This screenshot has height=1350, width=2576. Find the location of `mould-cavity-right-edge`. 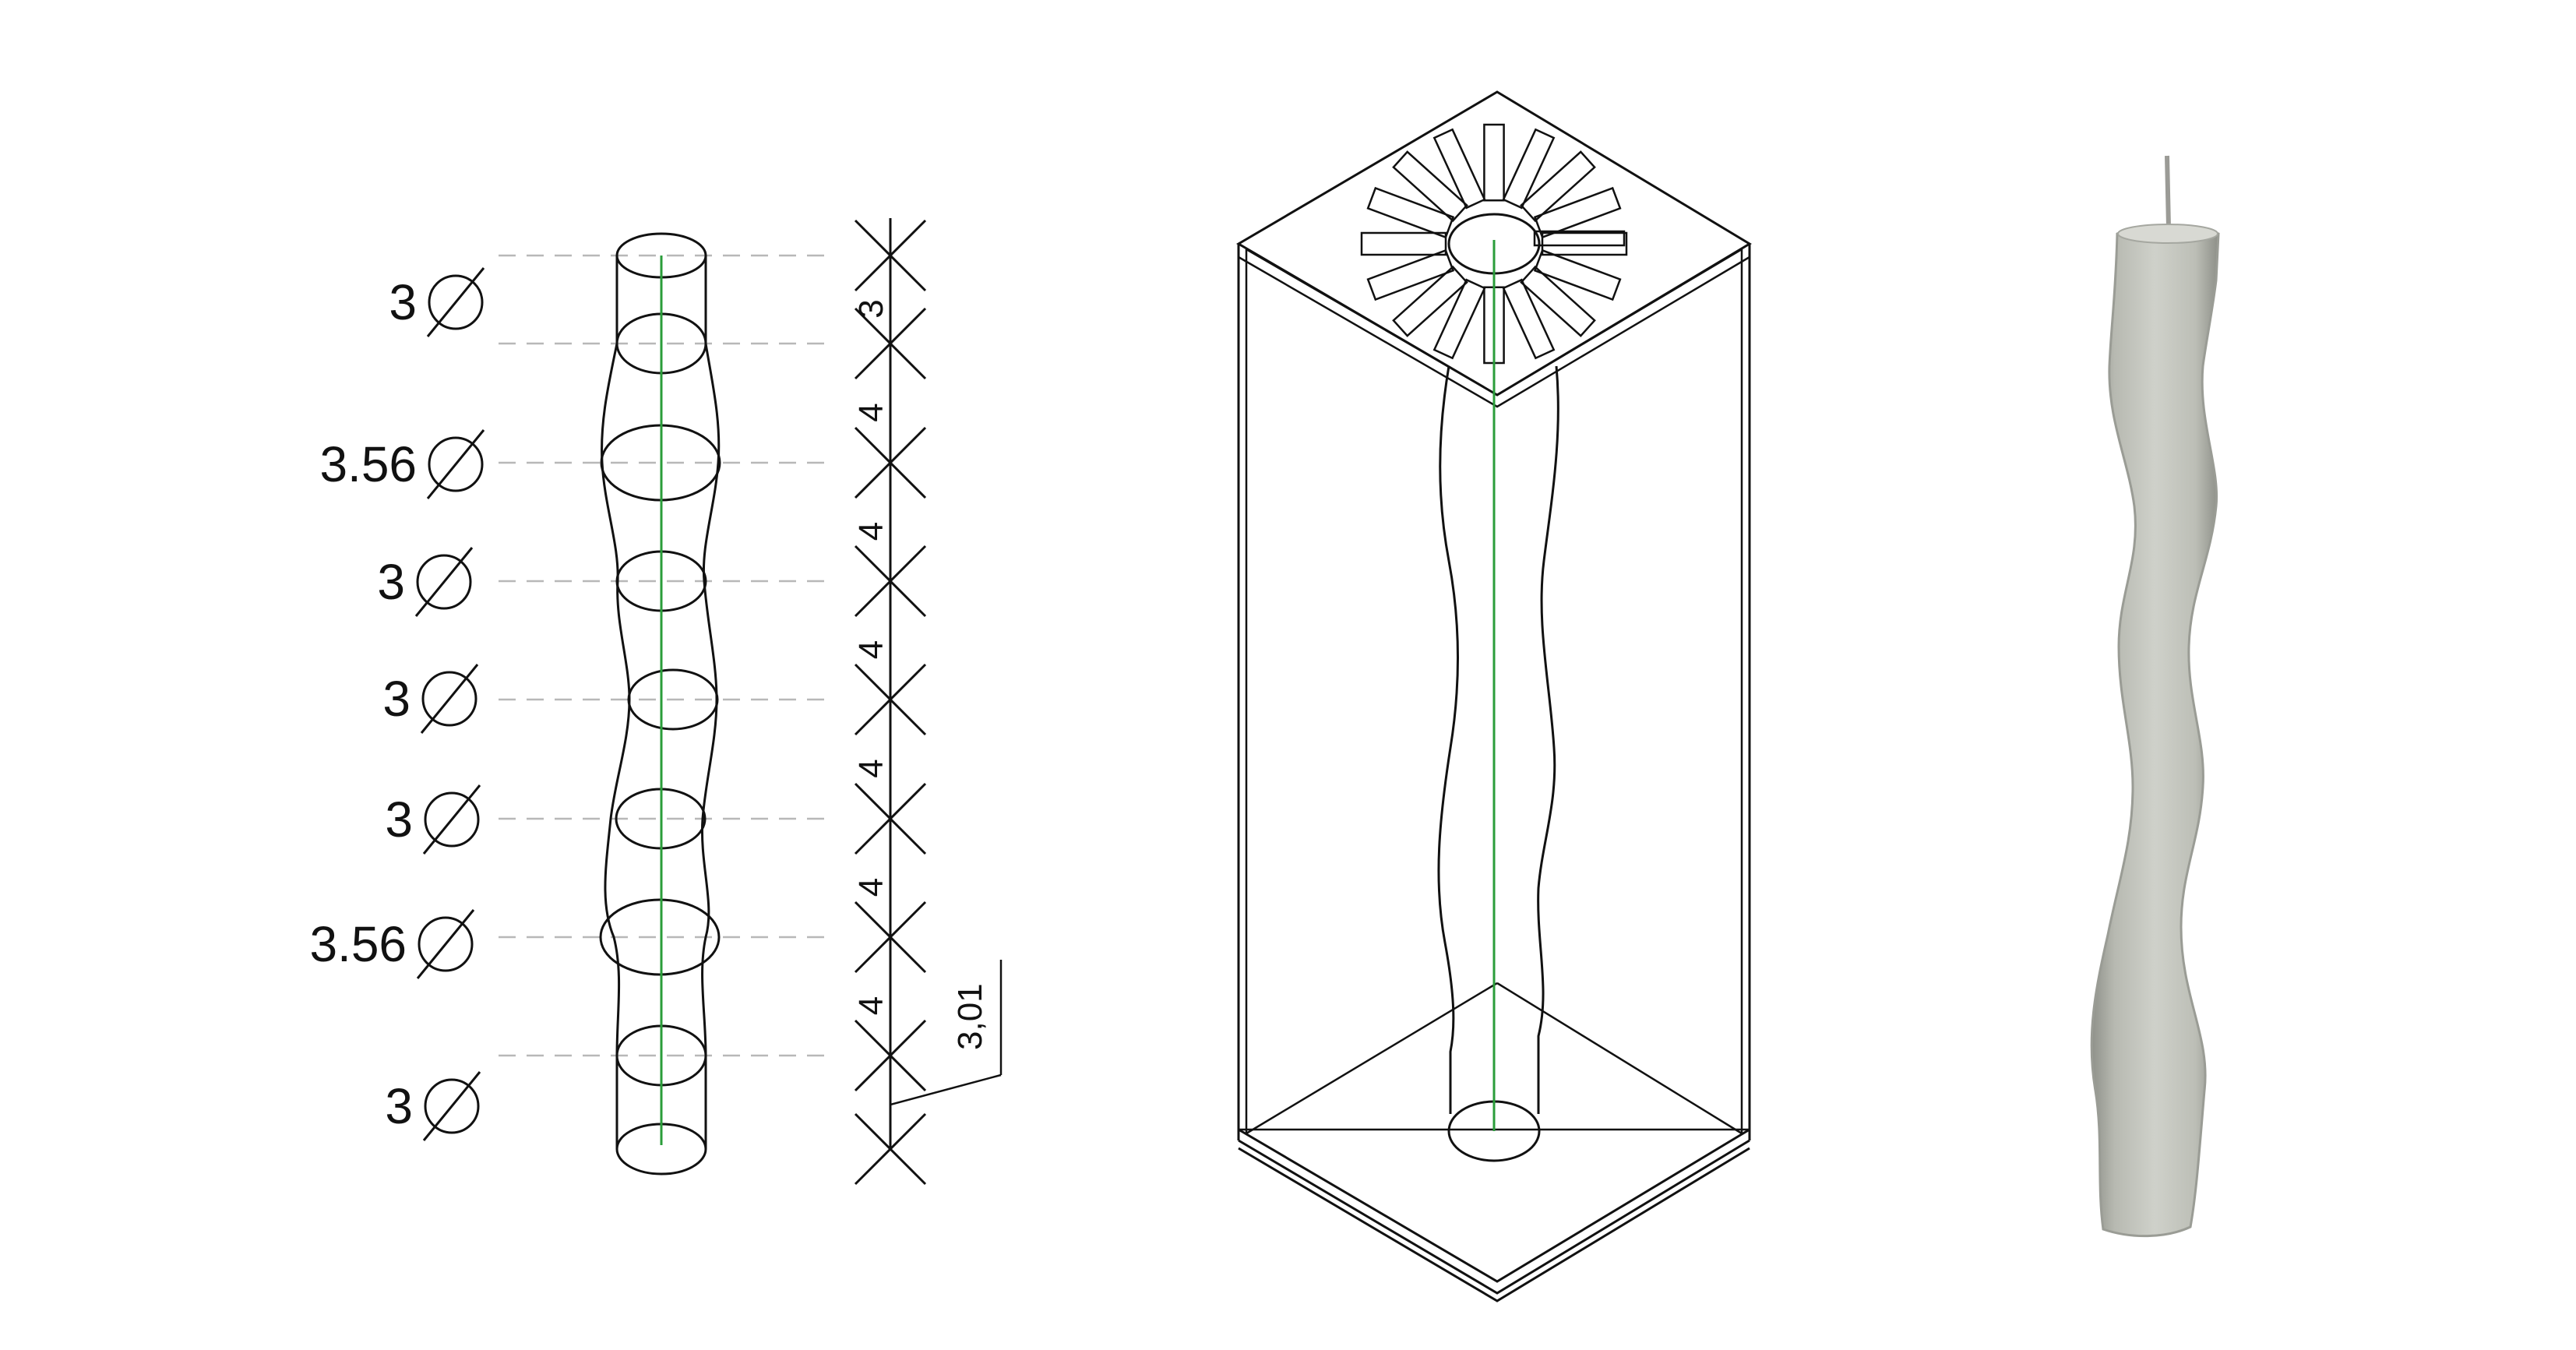

mould-cavity-right-edge is located at coordinates (1548, 740).